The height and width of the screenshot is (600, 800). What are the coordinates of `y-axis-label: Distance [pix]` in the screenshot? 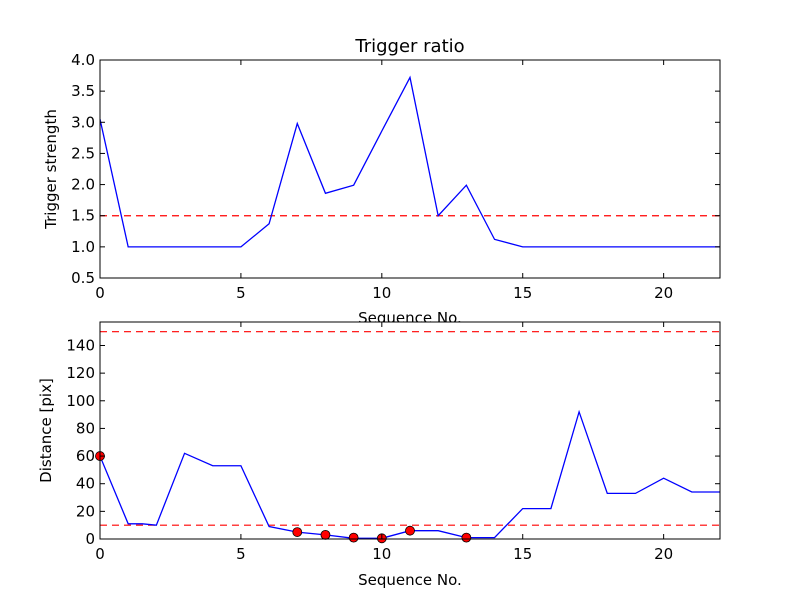 It's located at (46, 430).